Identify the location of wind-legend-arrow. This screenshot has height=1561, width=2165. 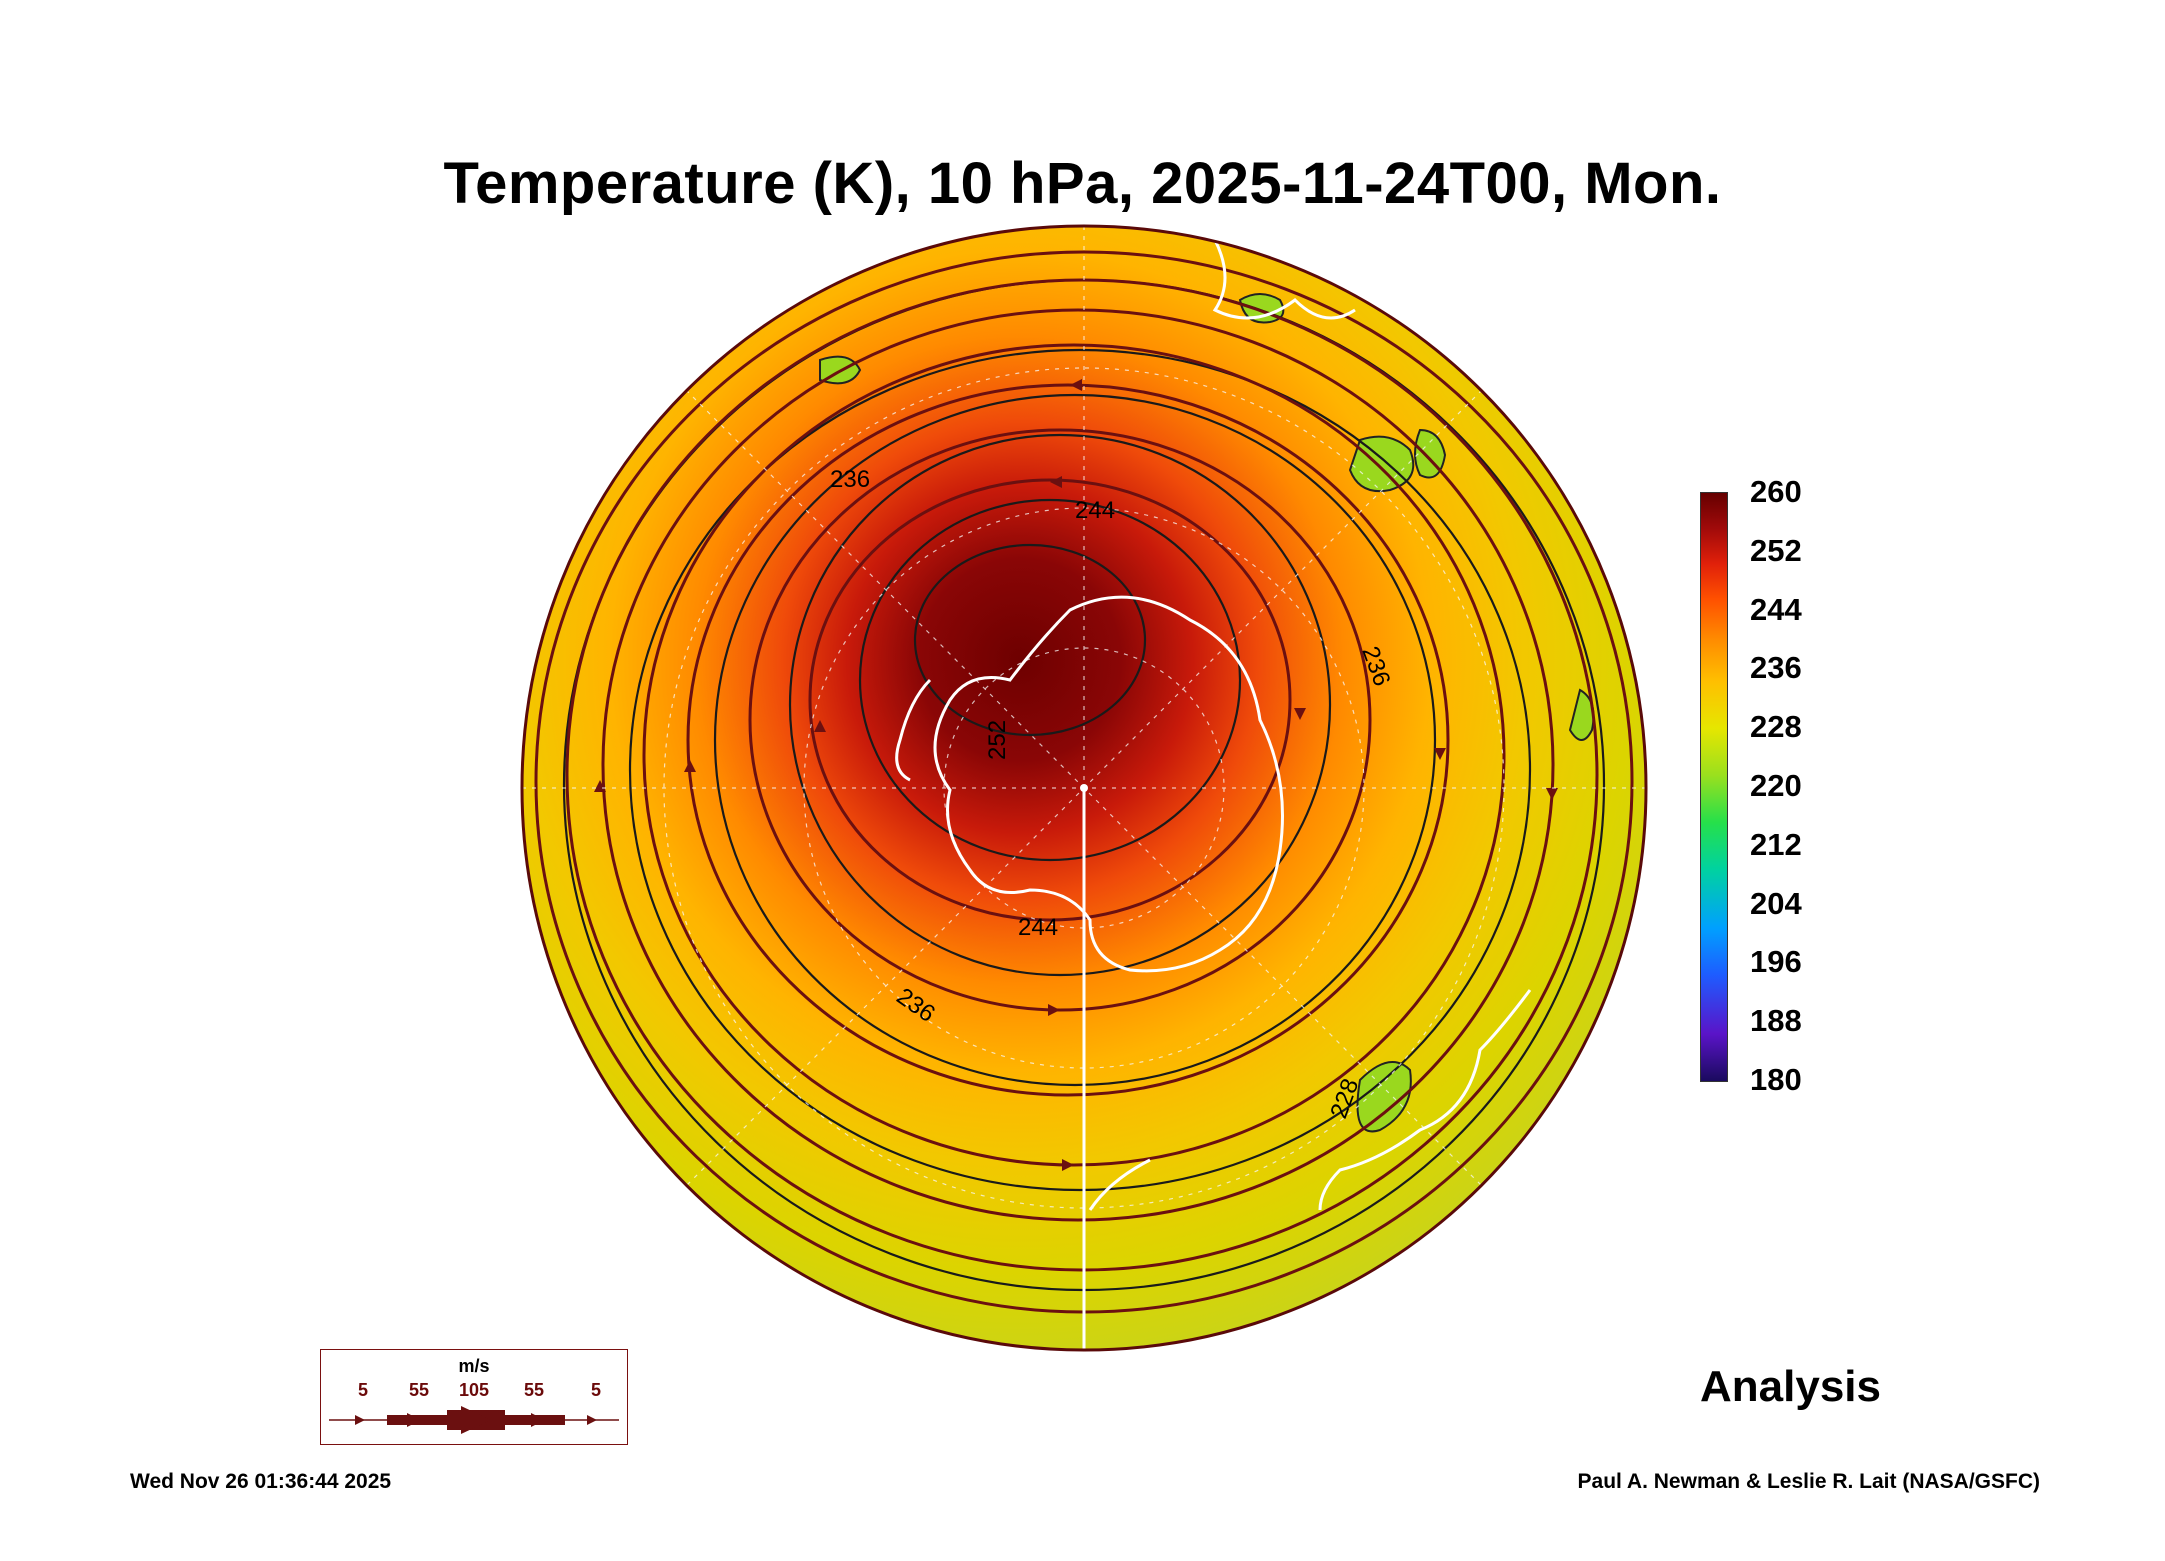
(474, 1420).